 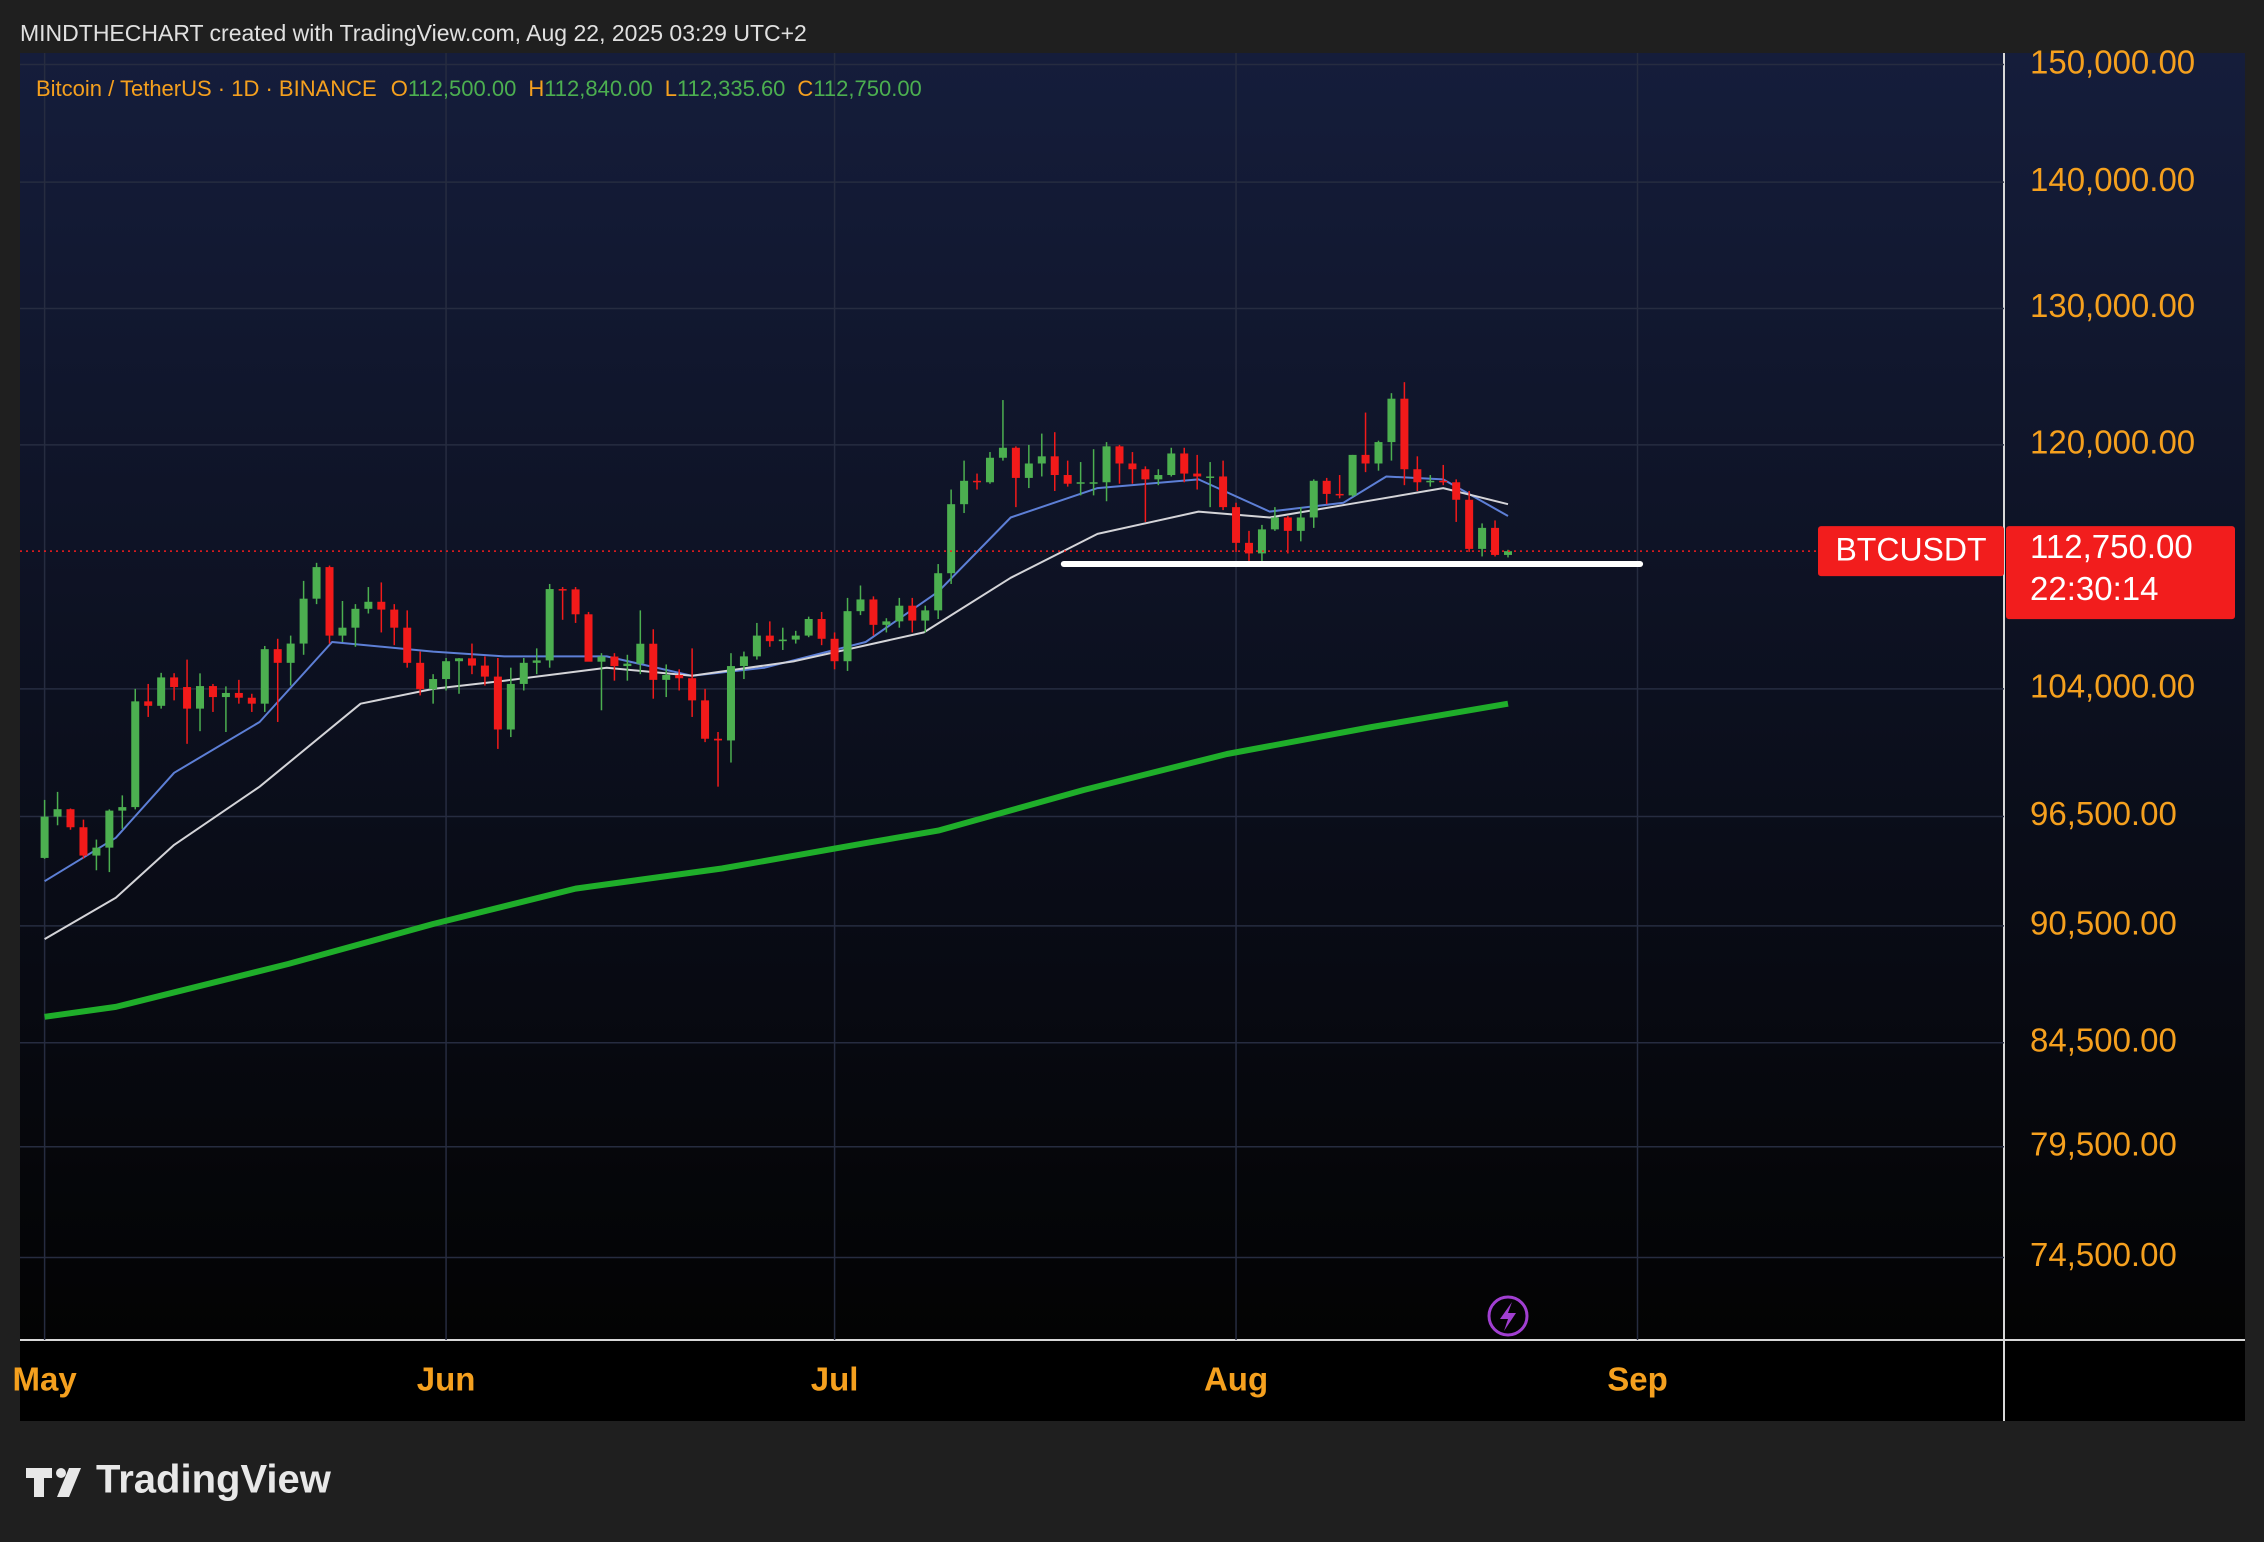 What do you see at coordinates (2103, 1143) in the screenshot?
I see `y-tick-label: 79,500.00` at bounding box center [2103, 1143].